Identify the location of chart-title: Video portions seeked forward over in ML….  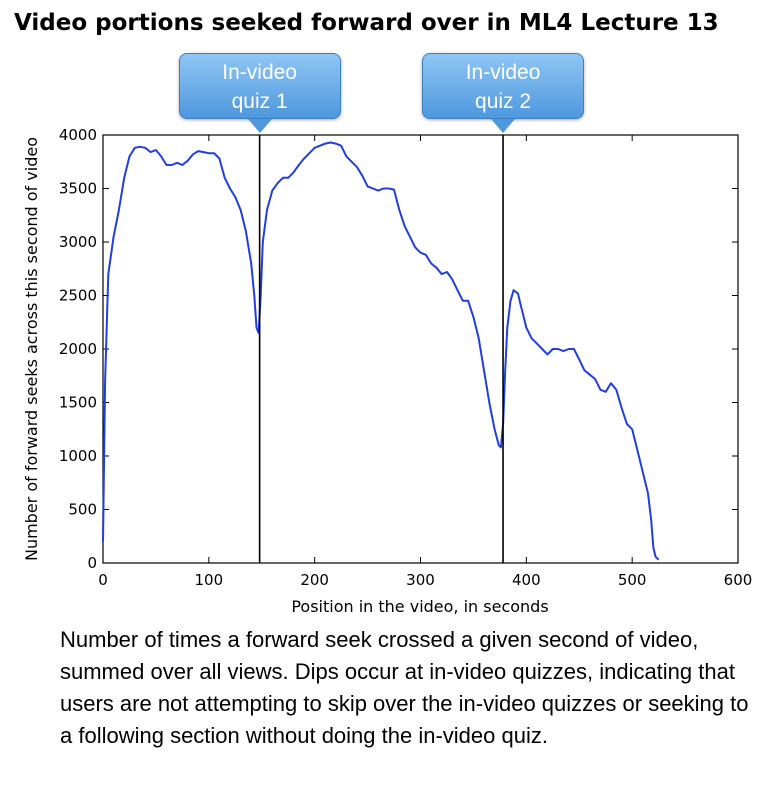
(366, 23).